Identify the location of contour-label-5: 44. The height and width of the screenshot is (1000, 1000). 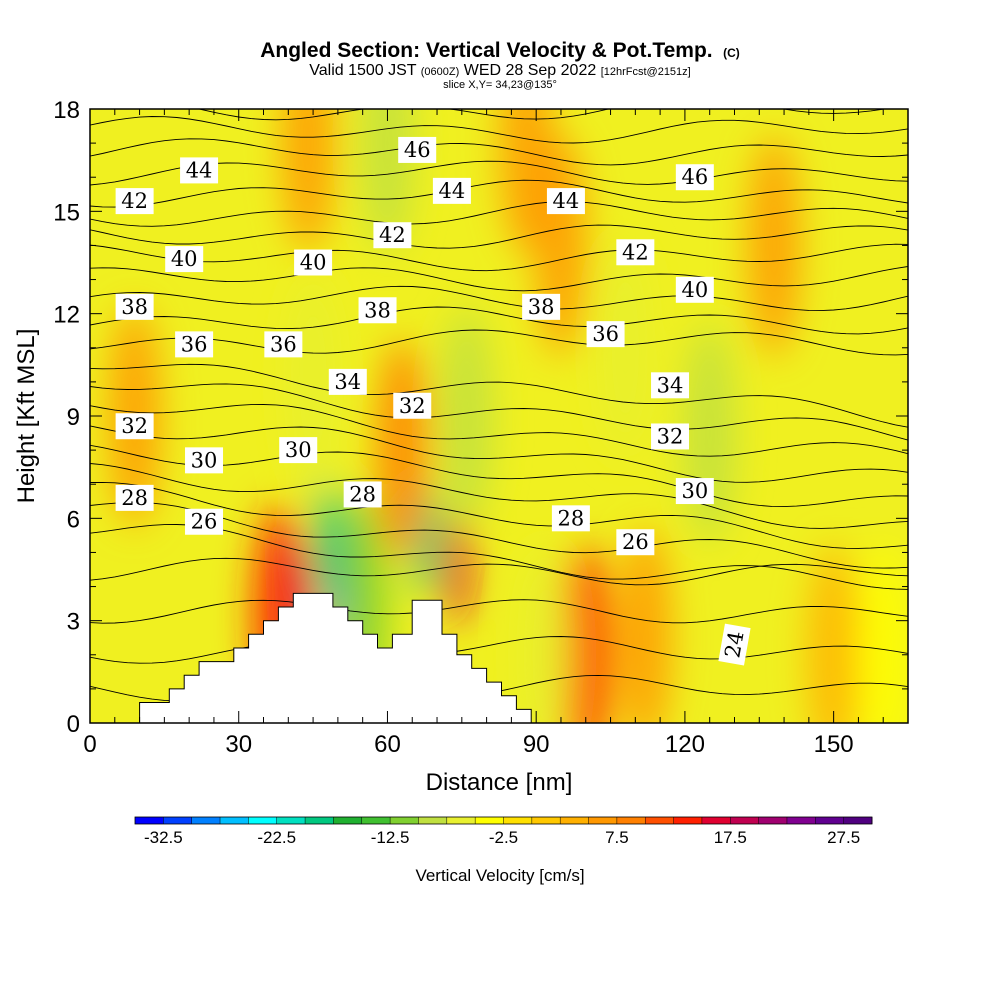
(565, 201).